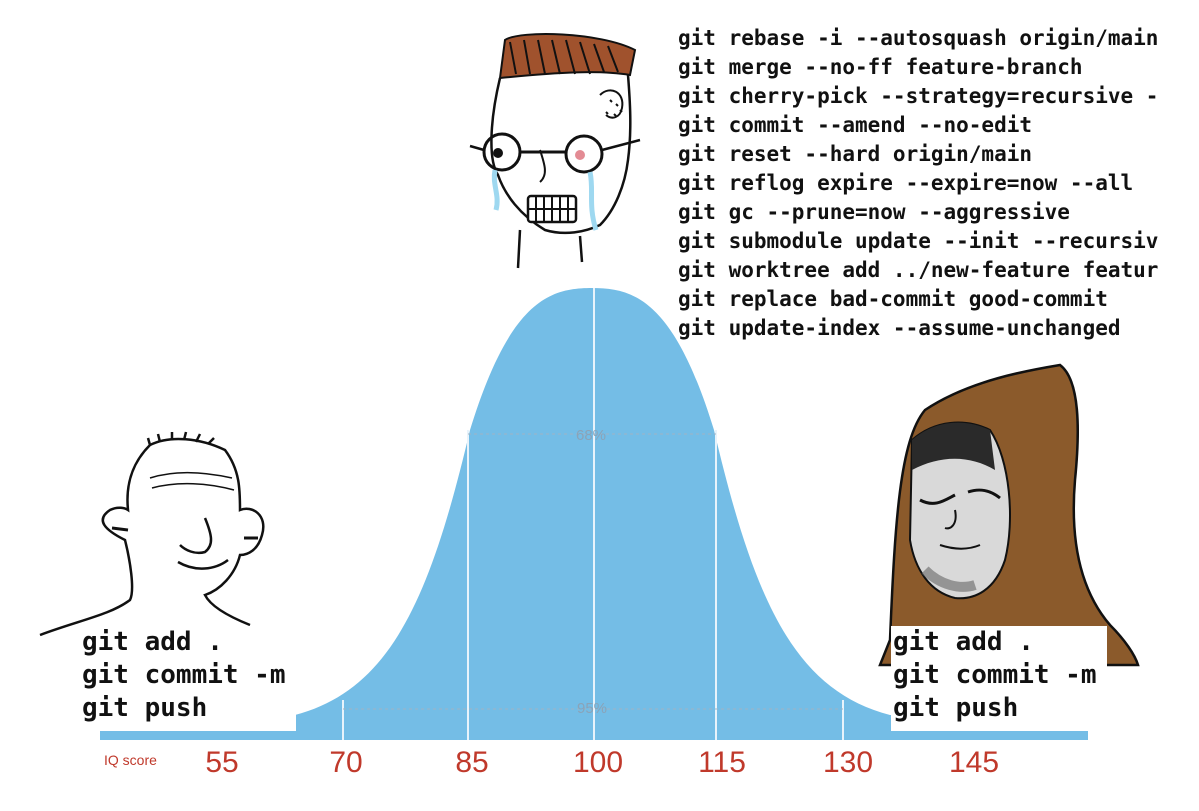 The image size is (1199, 811). I want to click on x-tick-label: 115, so click(722, 762).